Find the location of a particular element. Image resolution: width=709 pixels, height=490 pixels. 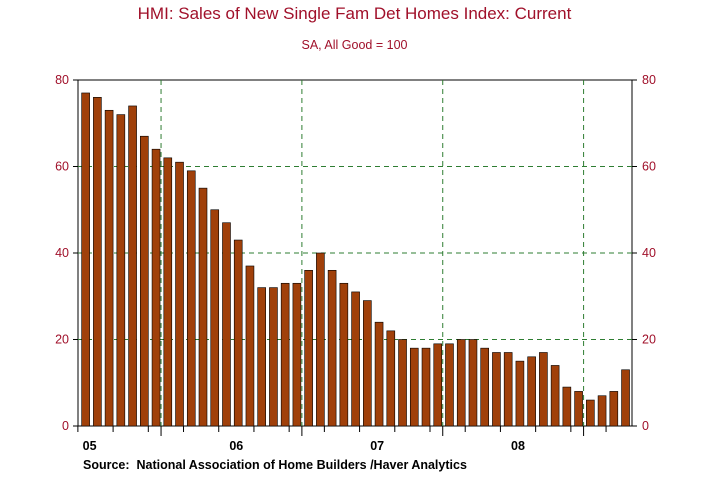

y-tick-label-left: 80 is located at coordinates (62, 80).